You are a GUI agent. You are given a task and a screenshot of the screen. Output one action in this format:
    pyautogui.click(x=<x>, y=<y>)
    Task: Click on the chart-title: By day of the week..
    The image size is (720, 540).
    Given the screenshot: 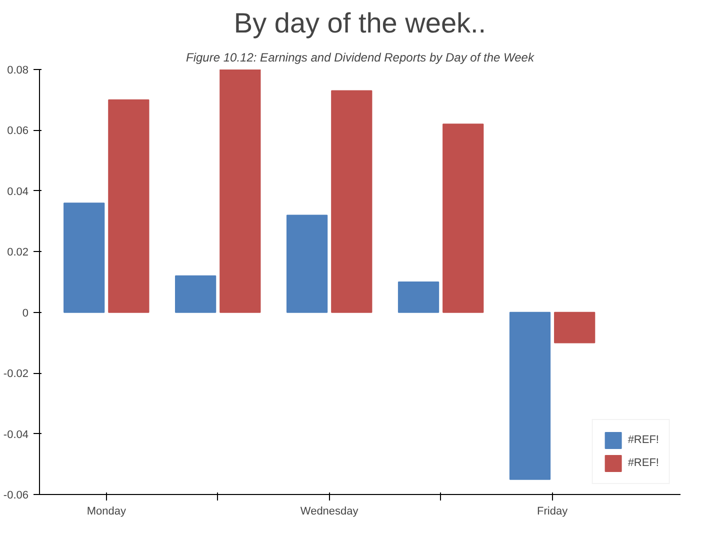 What is the action you would take?
    pyautogui.click(x=360, y=23)
    